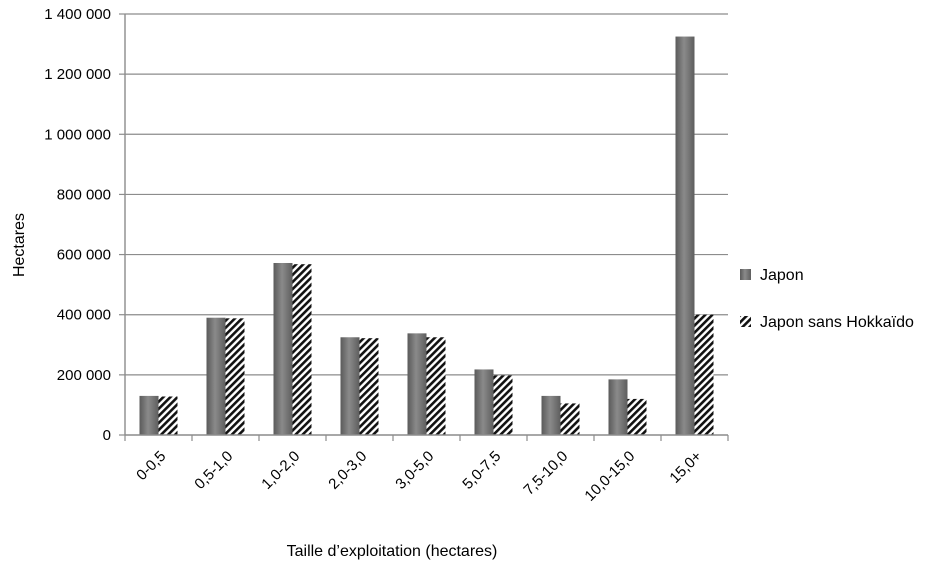 The image size is (945, 563). I want to click on x-tick-label: 10,0-15,0, so click(609, 476).